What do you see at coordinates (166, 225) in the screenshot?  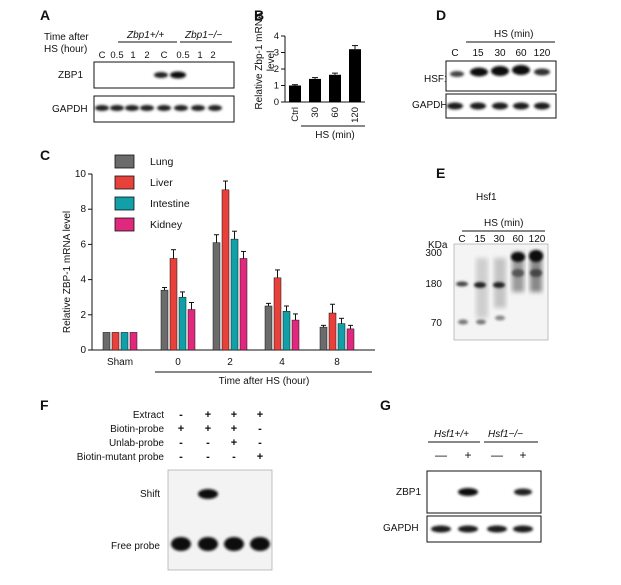 I see `legend-label: Kidney` at bounding box center [166, 225].